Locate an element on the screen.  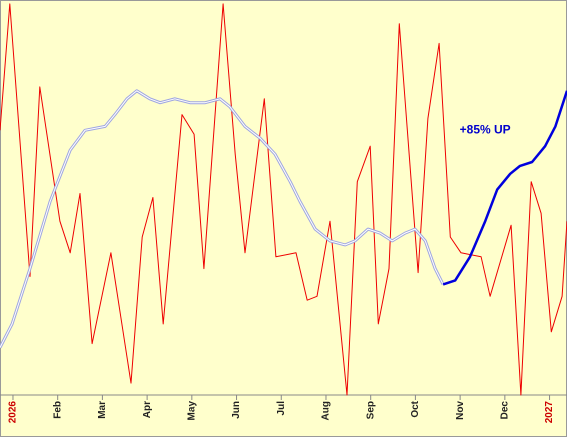
x-tick-label: Nov is located at coordinates (460, 410).